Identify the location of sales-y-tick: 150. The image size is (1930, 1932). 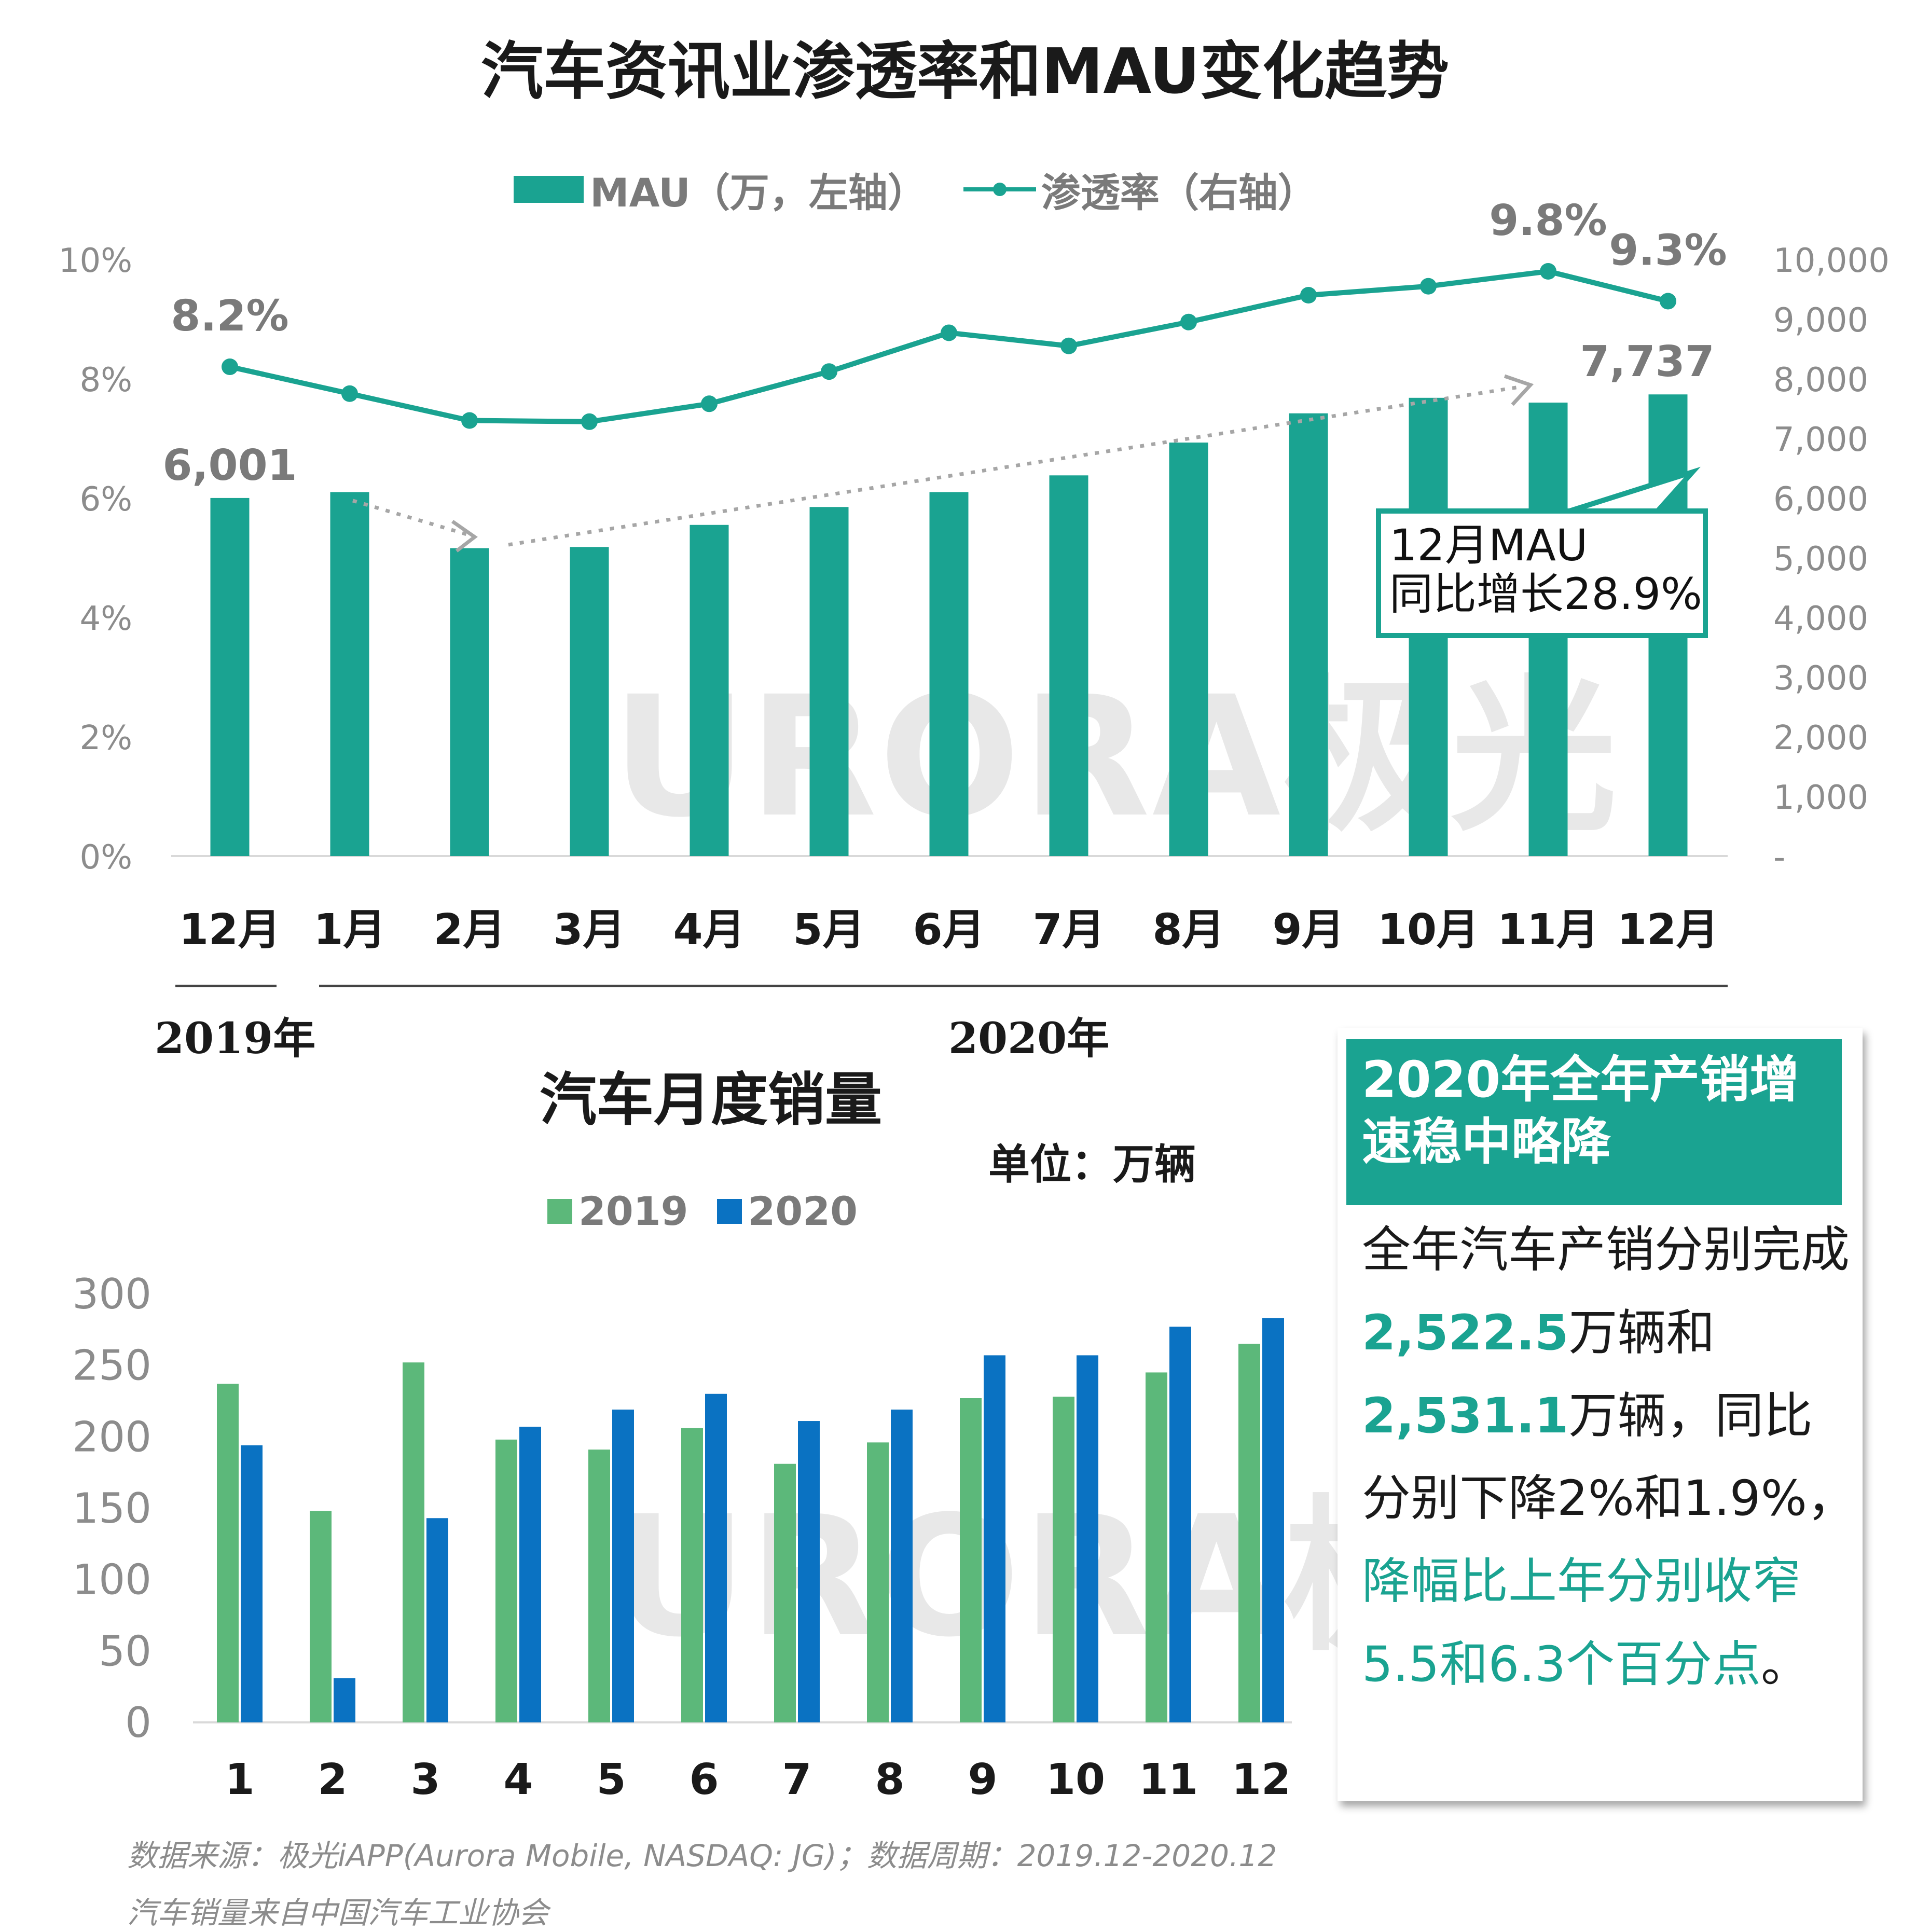
(111, 1508).